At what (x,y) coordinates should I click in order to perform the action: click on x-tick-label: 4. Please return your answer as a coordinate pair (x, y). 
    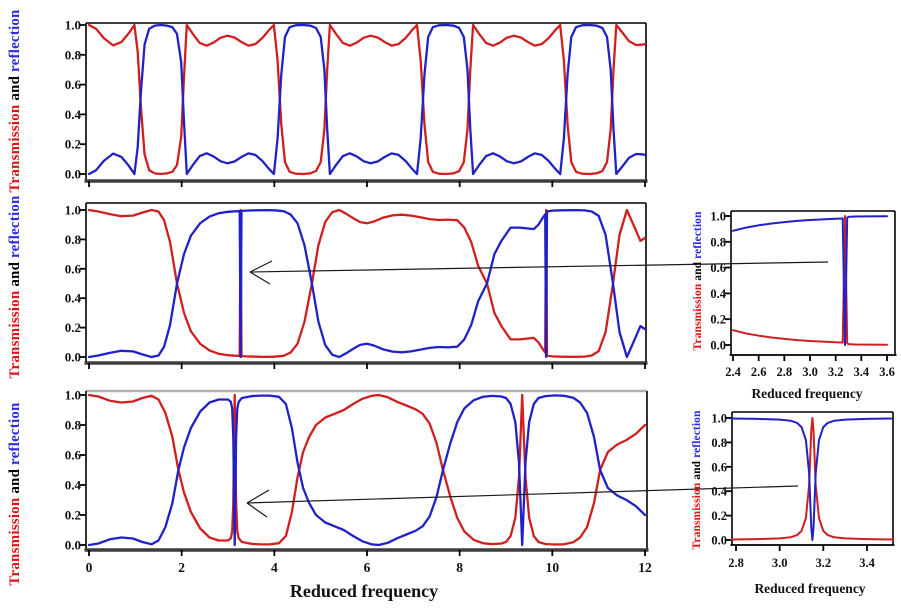
    Looking at the image, I should click on (274, 567).